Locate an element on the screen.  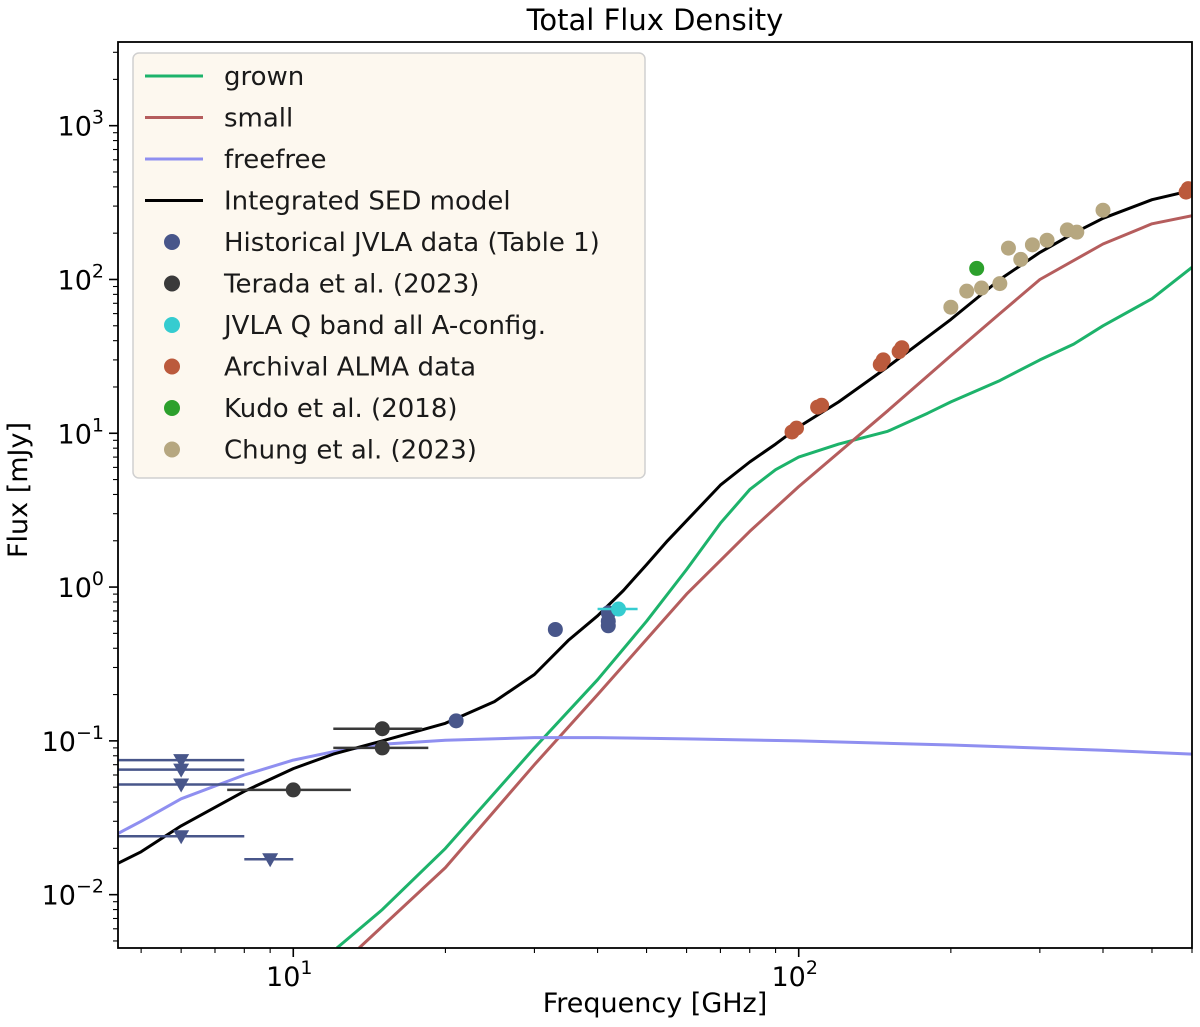
legend-swatch-kudo-et-al-2018 is located at coordinates (172, 408).